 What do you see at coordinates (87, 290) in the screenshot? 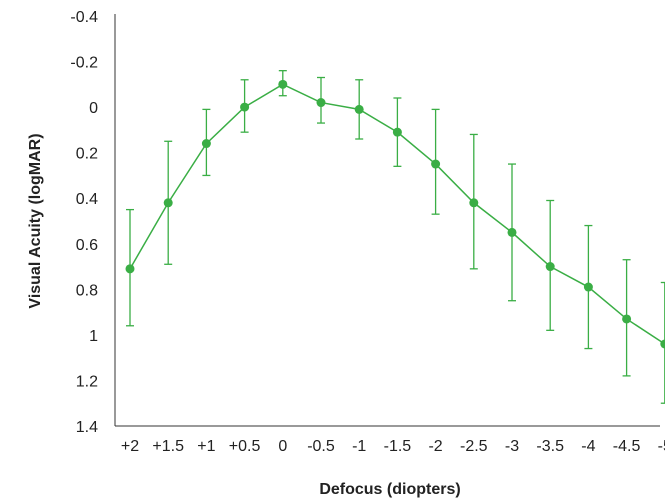
I see `y-tick-label: 0.8` at bounding box center [87, 290].